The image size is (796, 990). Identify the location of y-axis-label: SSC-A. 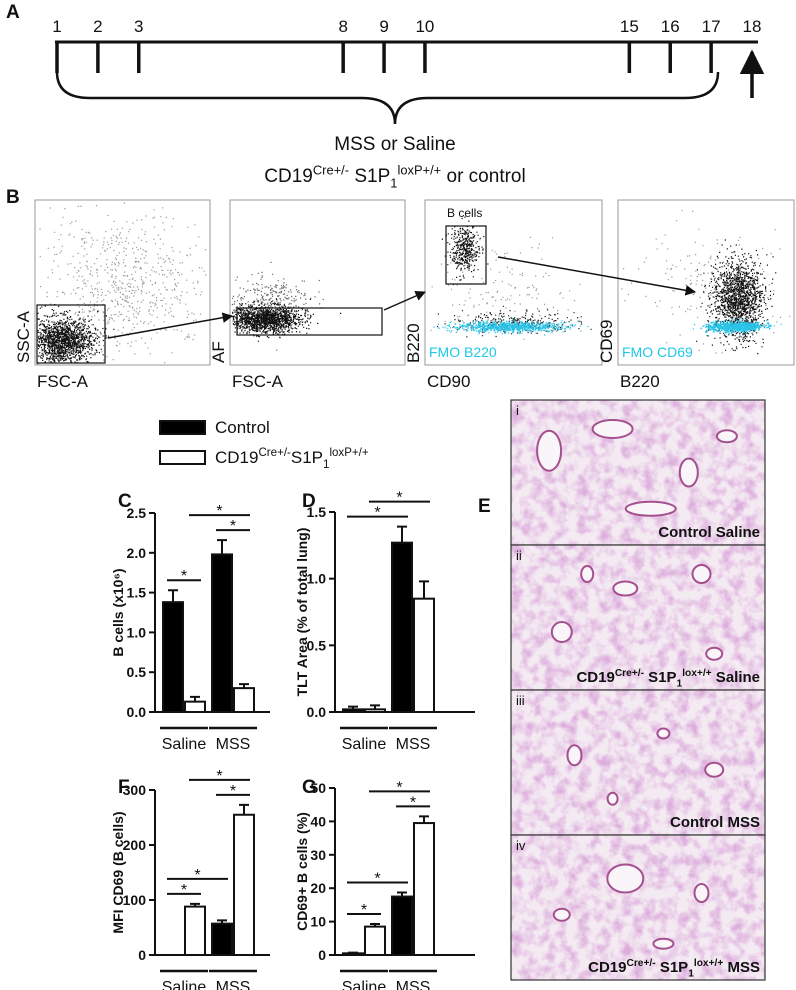
(23, 336).